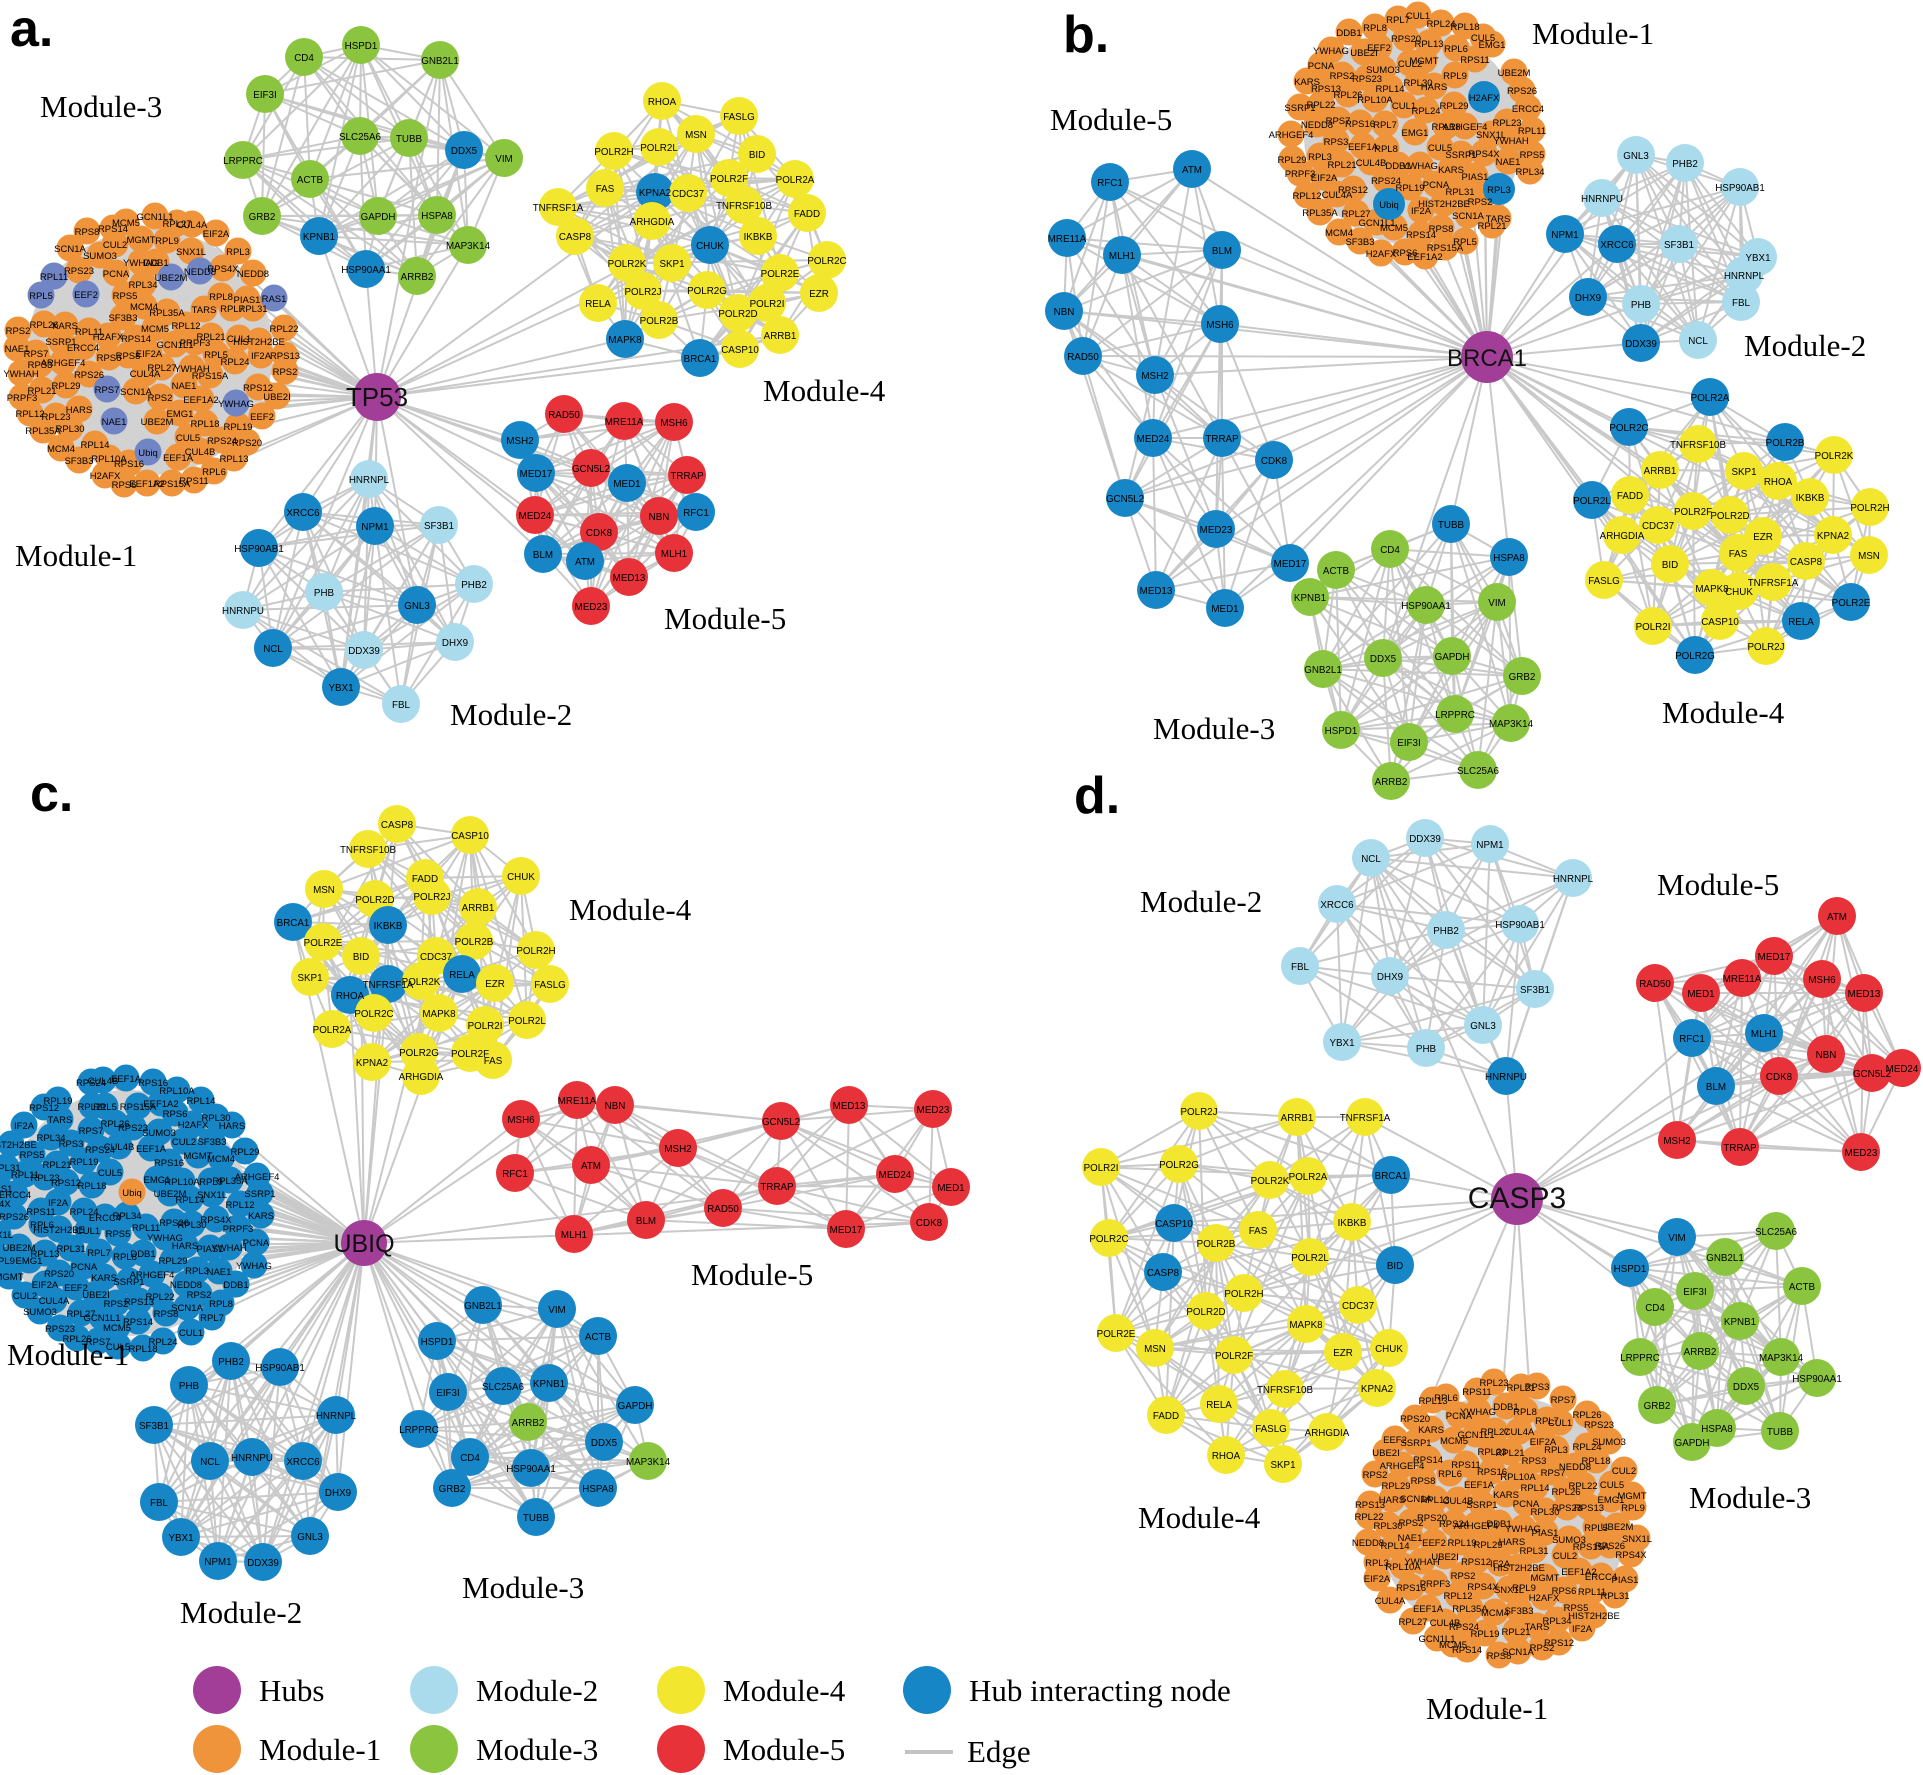 This screenshot has height=1775, width=1923. I want to click on svg-text: RPS13, so click(1589, 1508).